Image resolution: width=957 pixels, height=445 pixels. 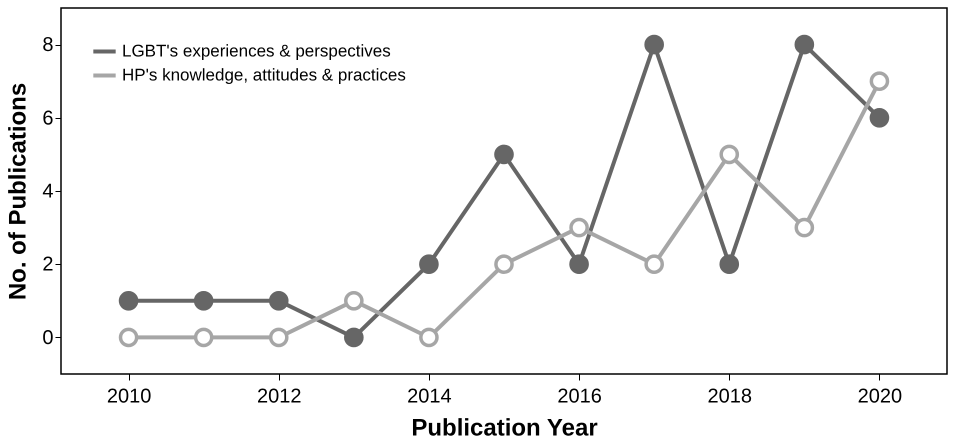 What do you see at coordinates (579, 397) in the screenshot?
I see `x-tick-label: 2016` at bounding box center [579, 397].